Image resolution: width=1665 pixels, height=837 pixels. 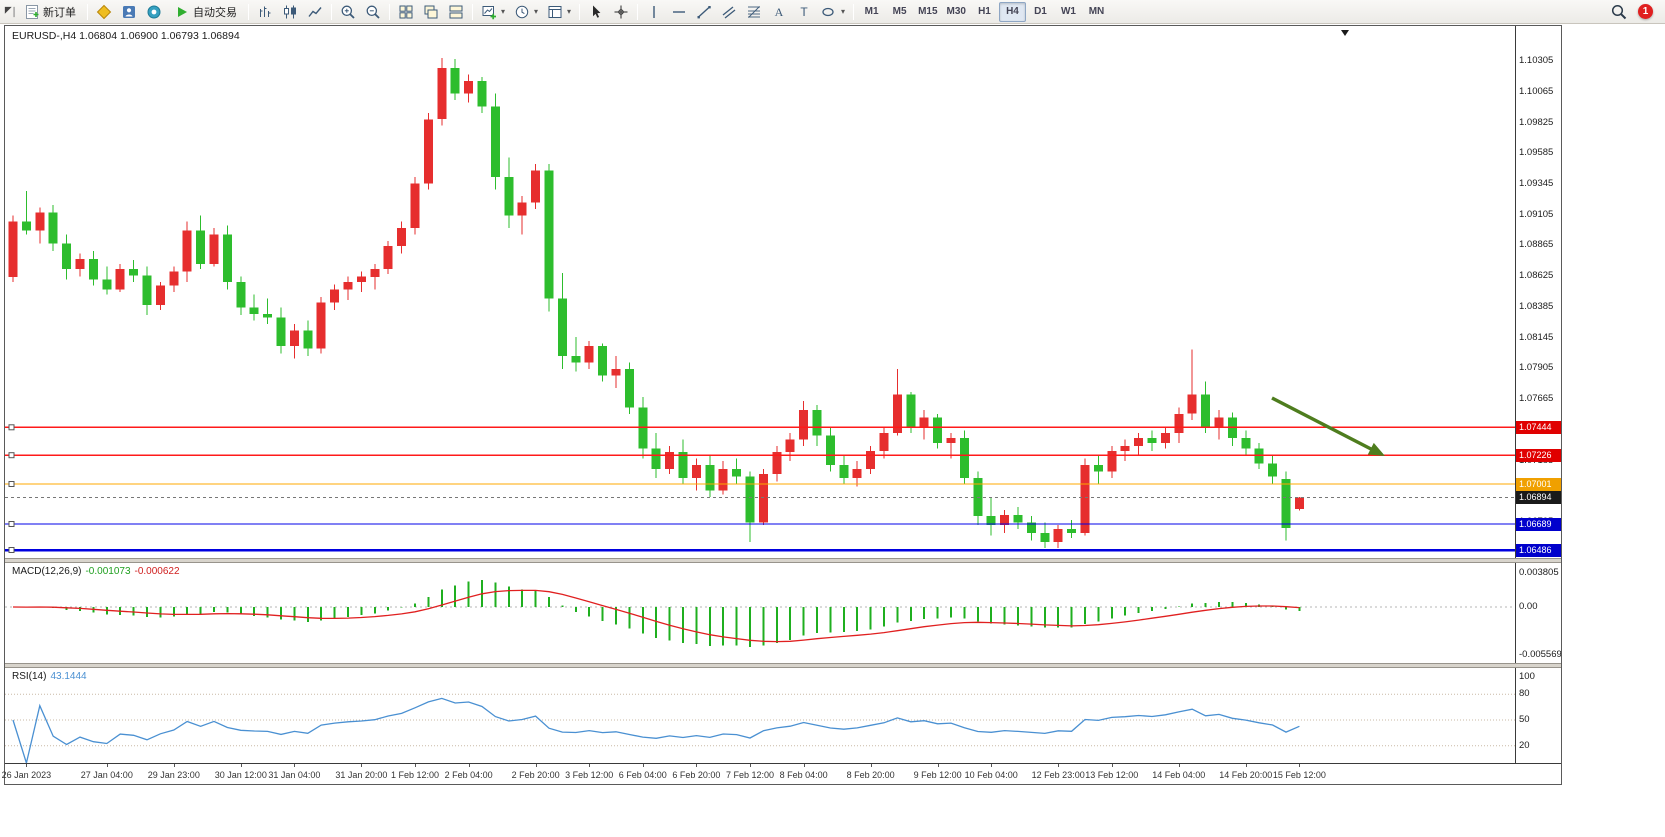 I want to click on bar-chart-button, so click(x=265, y=12).